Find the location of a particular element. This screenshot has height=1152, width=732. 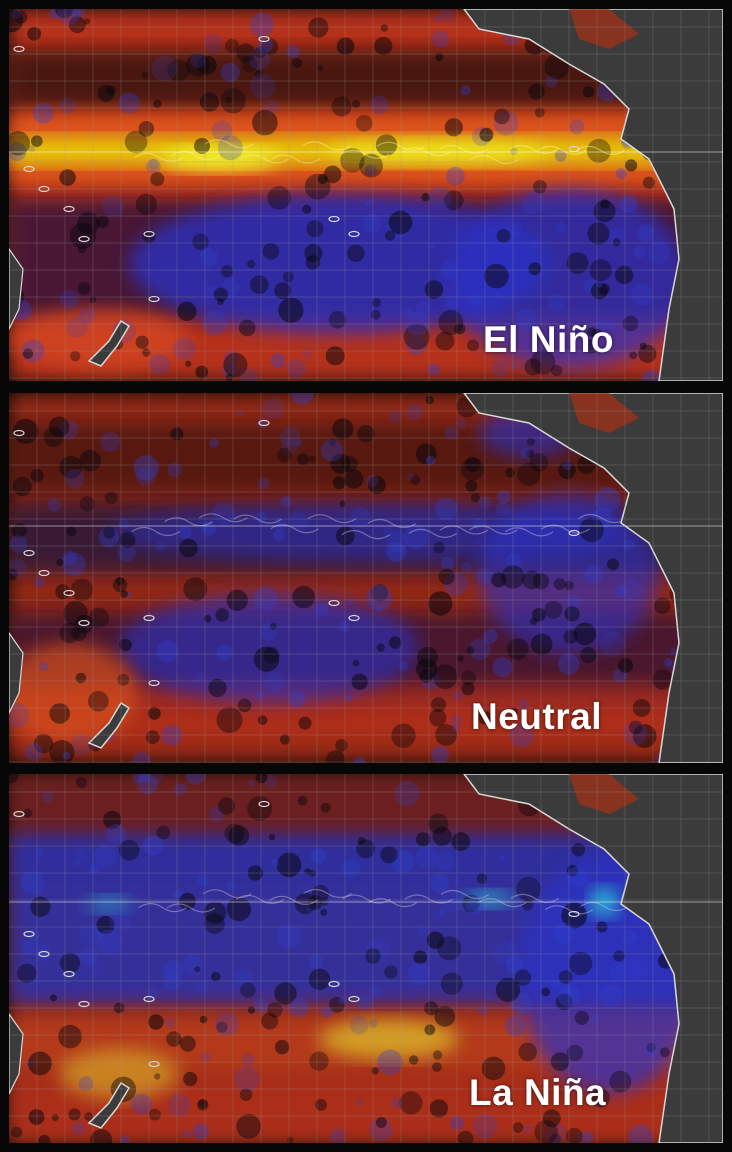

australia-edge is located at coordinates (16, 288).